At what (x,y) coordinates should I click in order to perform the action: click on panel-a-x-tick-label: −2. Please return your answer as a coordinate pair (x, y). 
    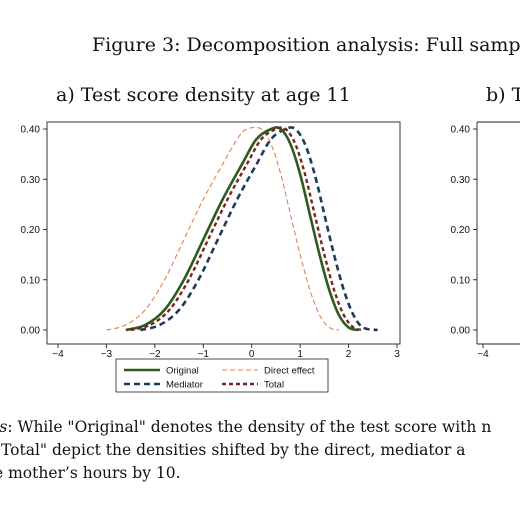
    Looking at the image, I should click on (155, 354).